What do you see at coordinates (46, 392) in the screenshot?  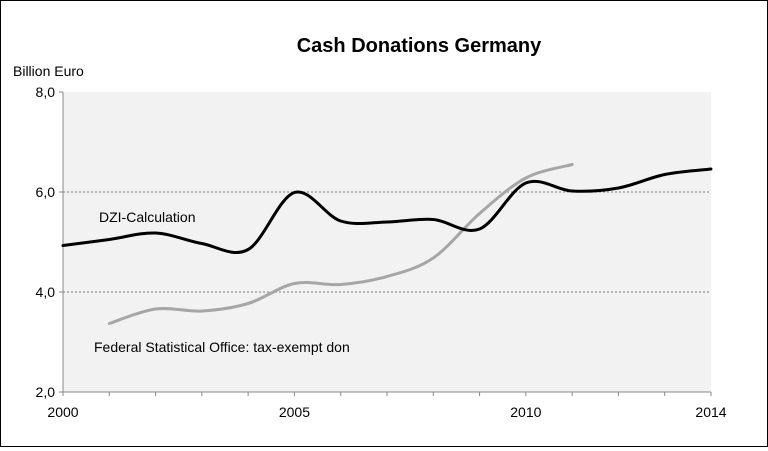 I see `y-tick-label-0: 2,0` at bounding box center [46, 392].